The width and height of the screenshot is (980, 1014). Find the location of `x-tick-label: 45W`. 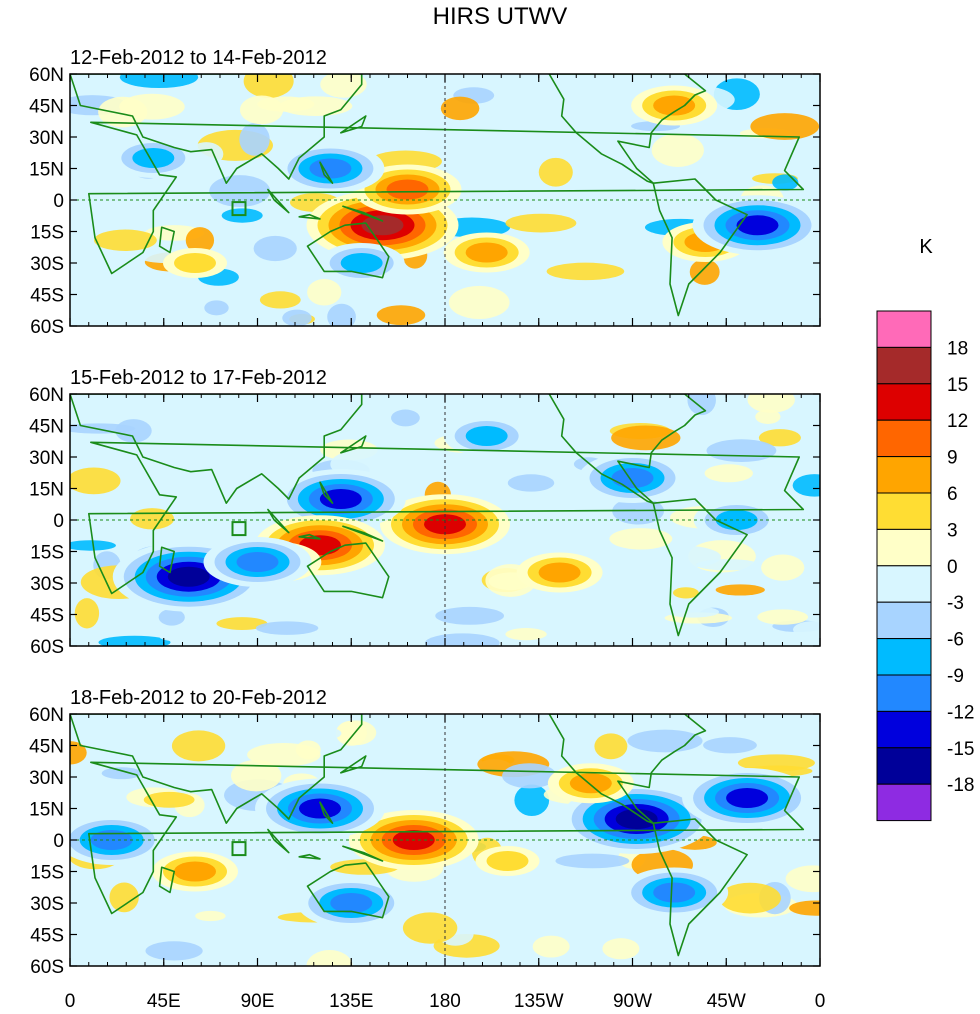

x-tick-label: 45W is located at coordinates (726, 1001).